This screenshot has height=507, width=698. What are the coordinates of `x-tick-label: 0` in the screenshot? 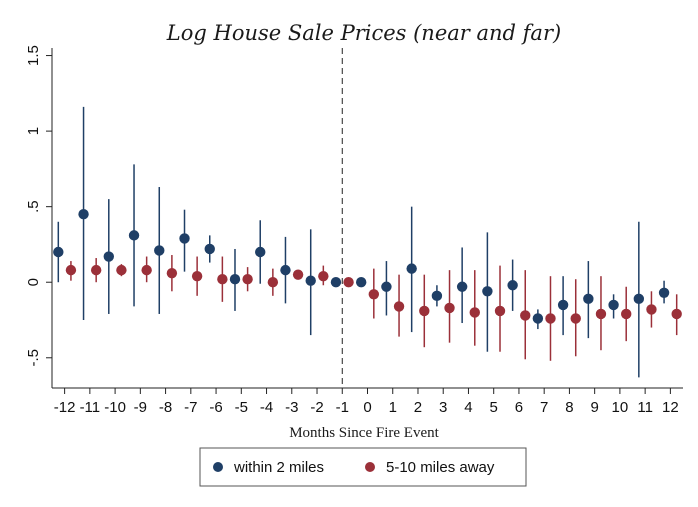 It's located at (367, 407).